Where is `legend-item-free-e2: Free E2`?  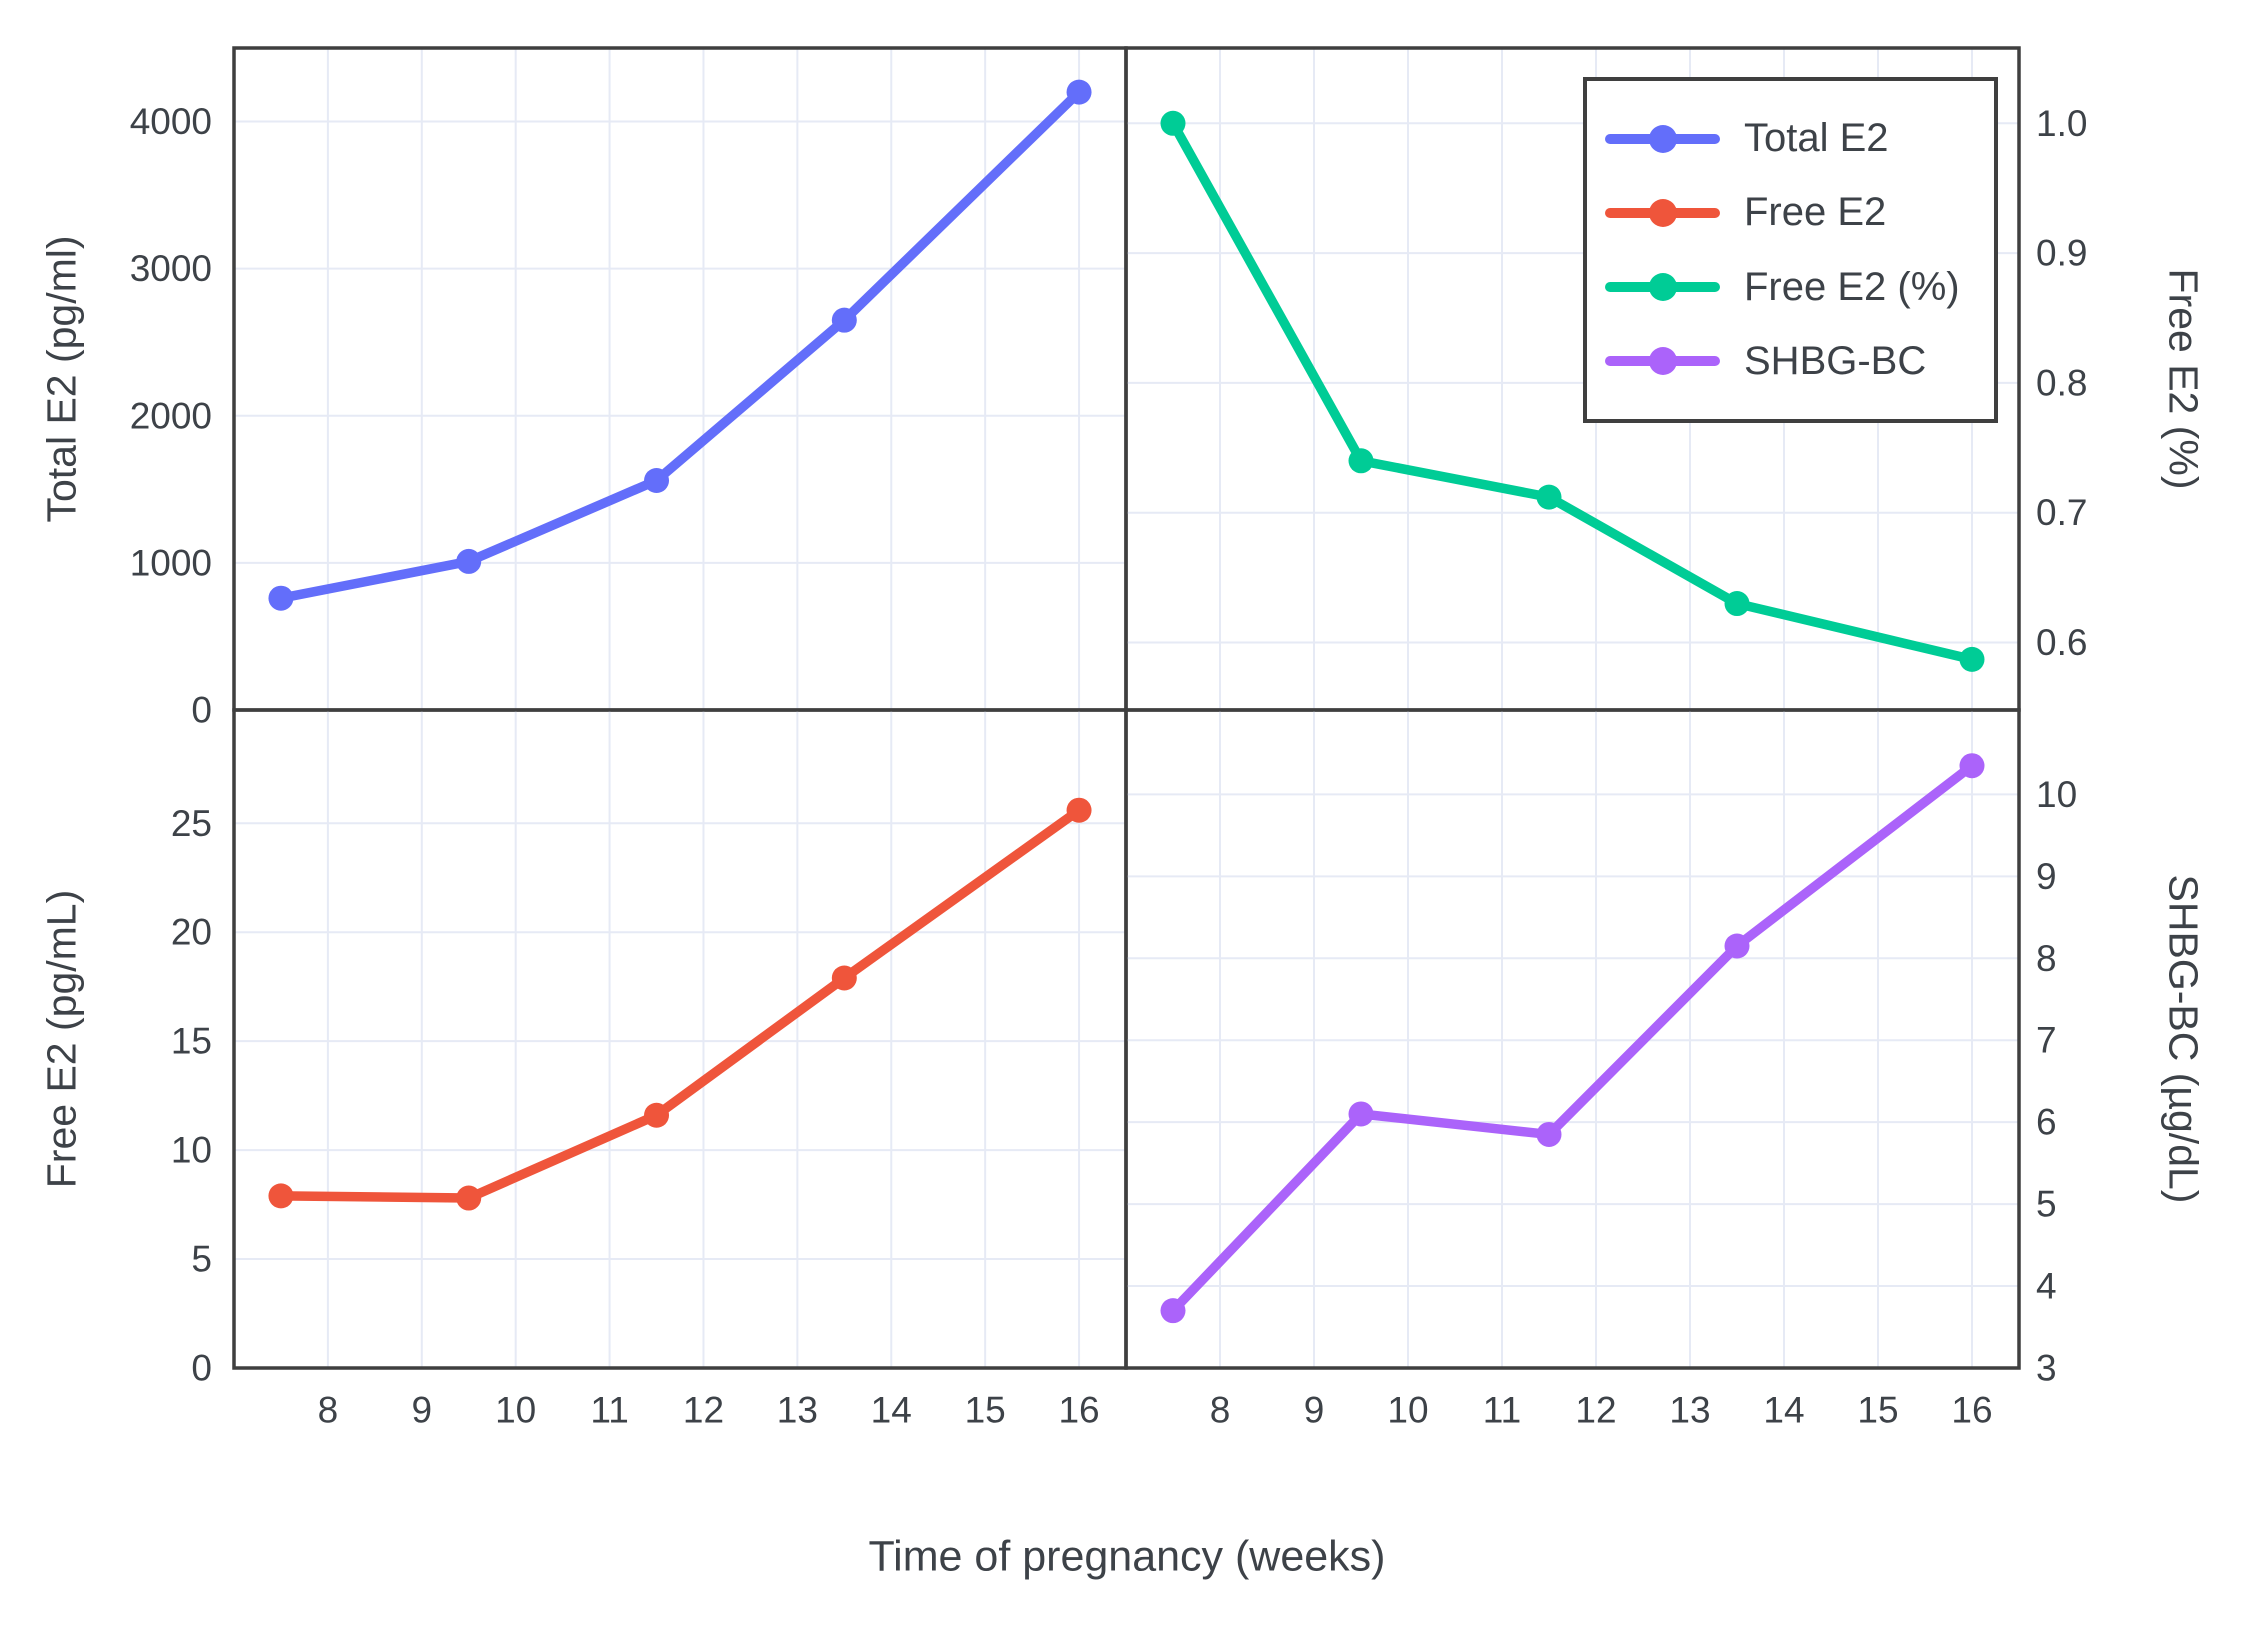
legend-item-free-e2: Free E2 is located at coordinates (1799, 212).